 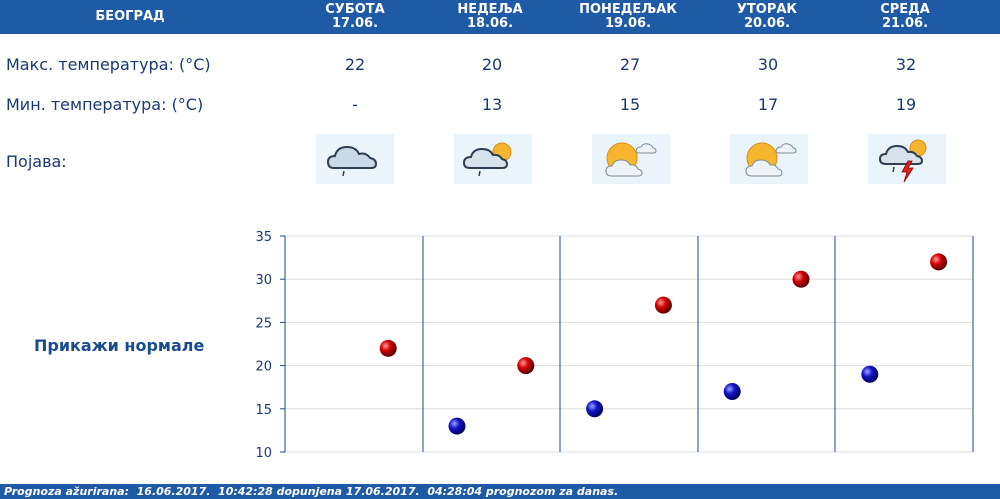 What do you see at coordinates (263, 237) in the screenshot?
I see `y-tick-label: 35` at bounding box center [263, 237].